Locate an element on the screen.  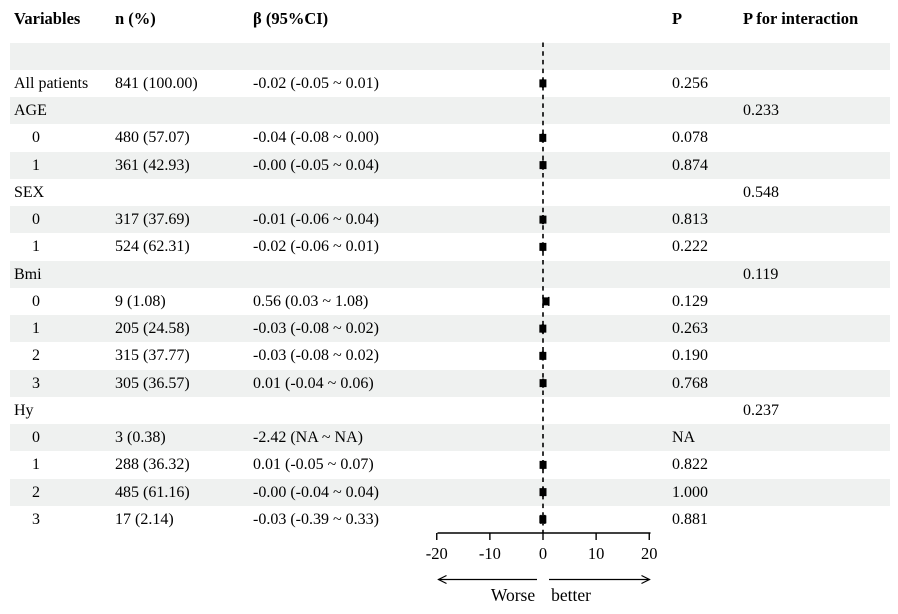
arrow-right-head is located at coordinates (646, 579).